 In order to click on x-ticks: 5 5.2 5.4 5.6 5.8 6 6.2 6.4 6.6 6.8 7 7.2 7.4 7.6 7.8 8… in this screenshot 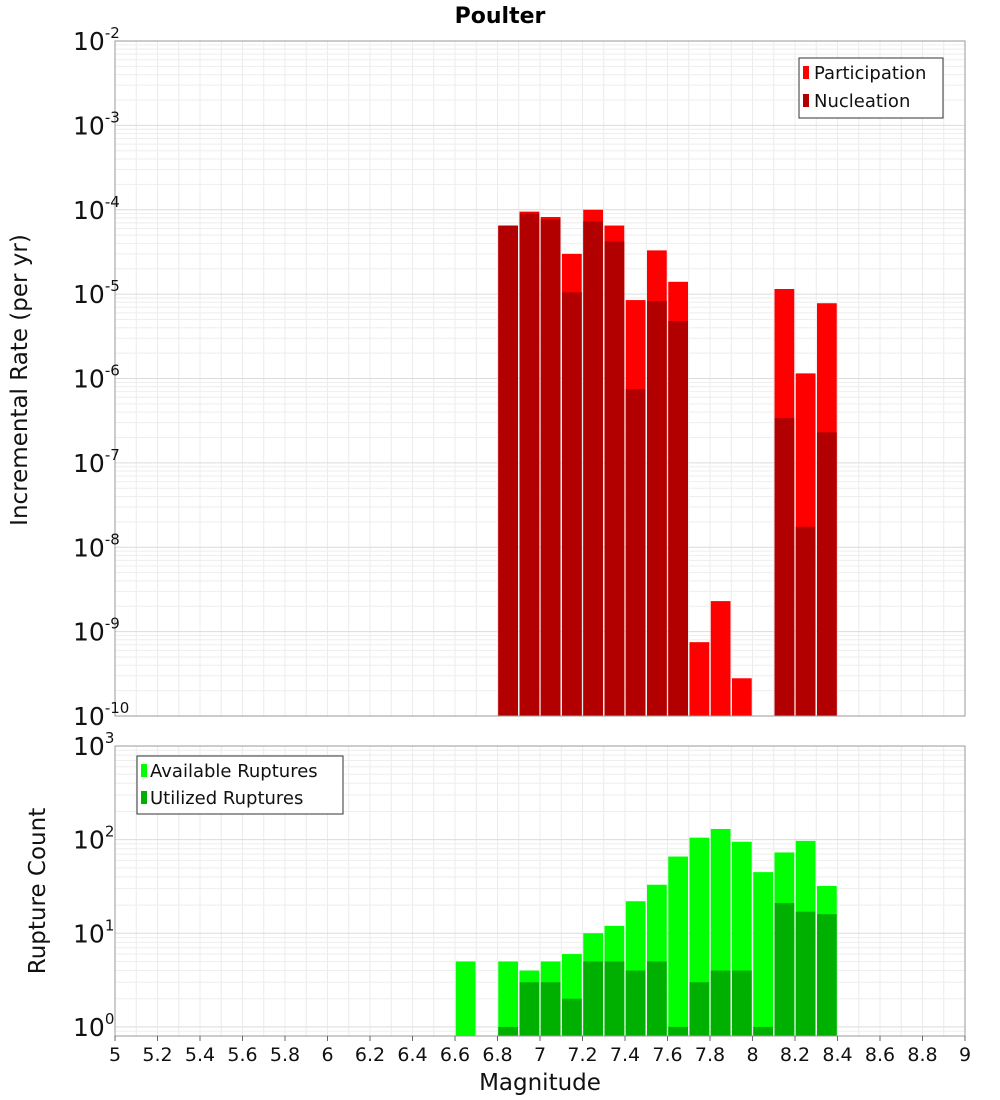, I will do `click(540, 1051)`.